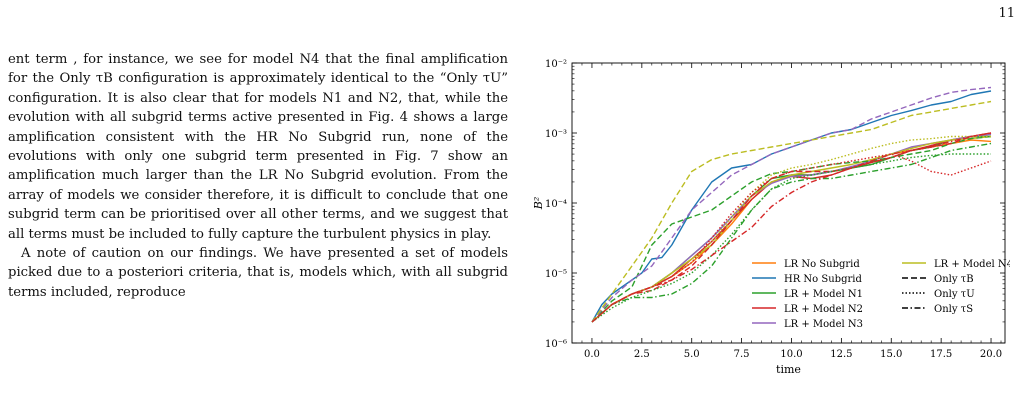 This screenshot has height=412, width=1027. What do you see at coordinates (823, 279) in the screenshot?
I see `legend-label: HR No Subgrid` at bounding box center [823, 279].